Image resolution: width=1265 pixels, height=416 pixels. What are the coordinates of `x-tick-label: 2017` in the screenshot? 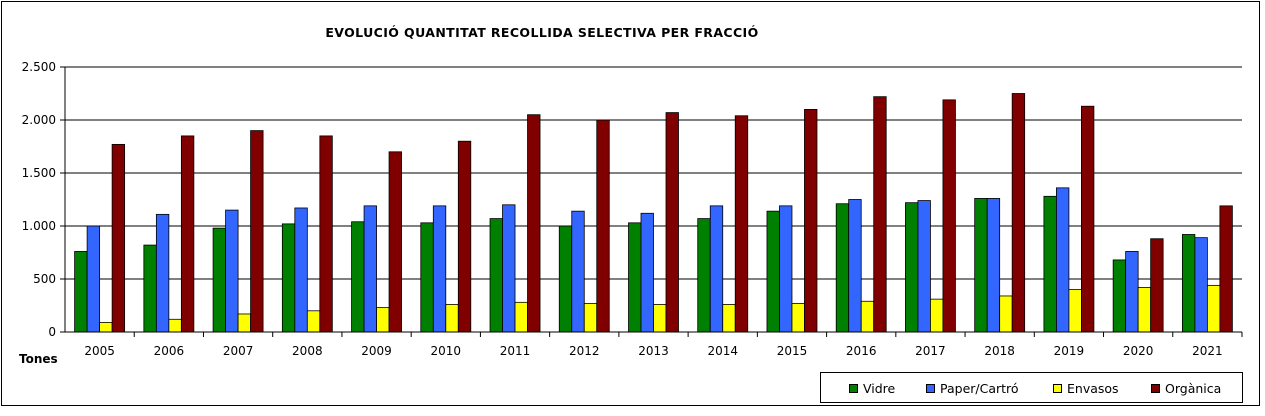 It's located at (930, 351).